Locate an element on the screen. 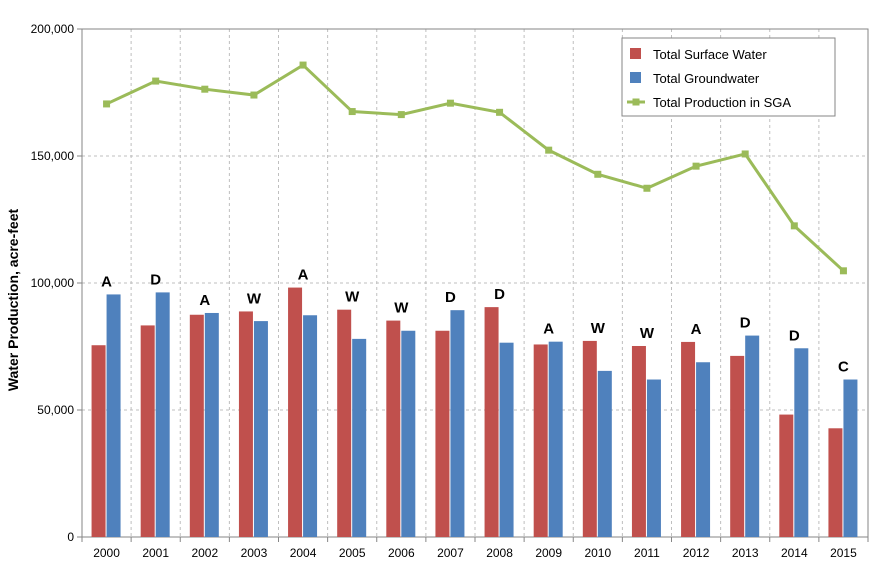 Image resolution: width=890 pixels, height=576 pixels. x-tick-label: 2011 is located at coordinates (647, 553).